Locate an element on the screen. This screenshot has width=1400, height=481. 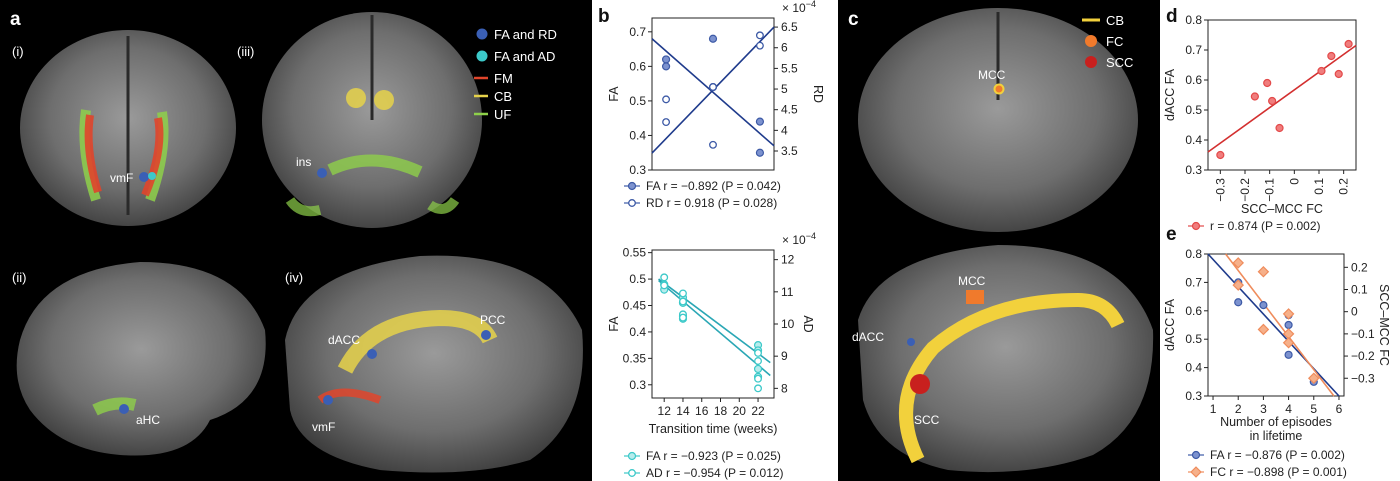
right-axis-exponent: × 10⁻⁴ is located at coordinates (799, 7).